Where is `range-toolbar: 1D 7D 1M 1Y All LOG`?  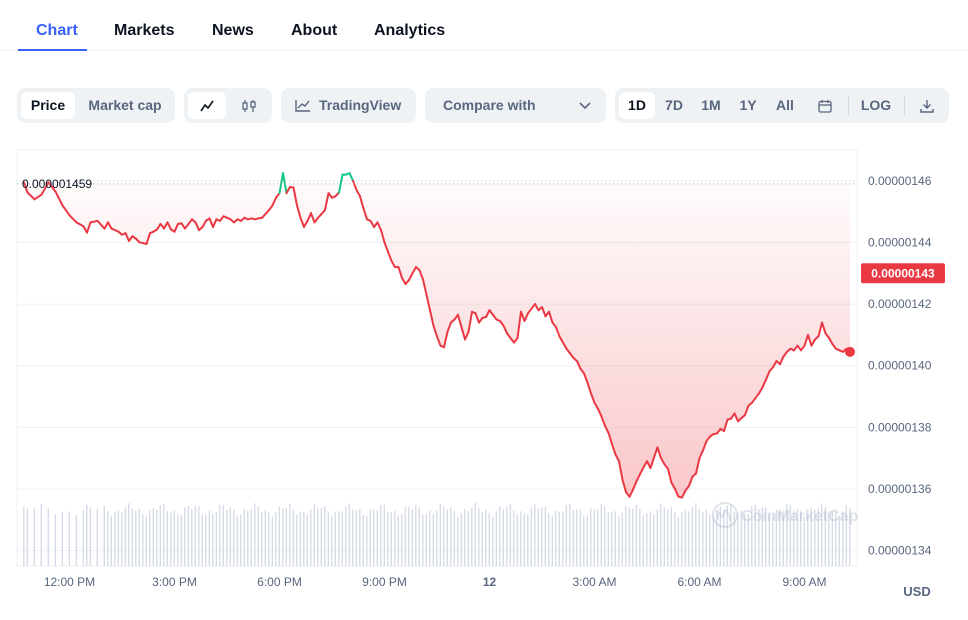 range-toolbar: 1D 7D 1M 1Y All LOG is located at coordinates (782, 105).